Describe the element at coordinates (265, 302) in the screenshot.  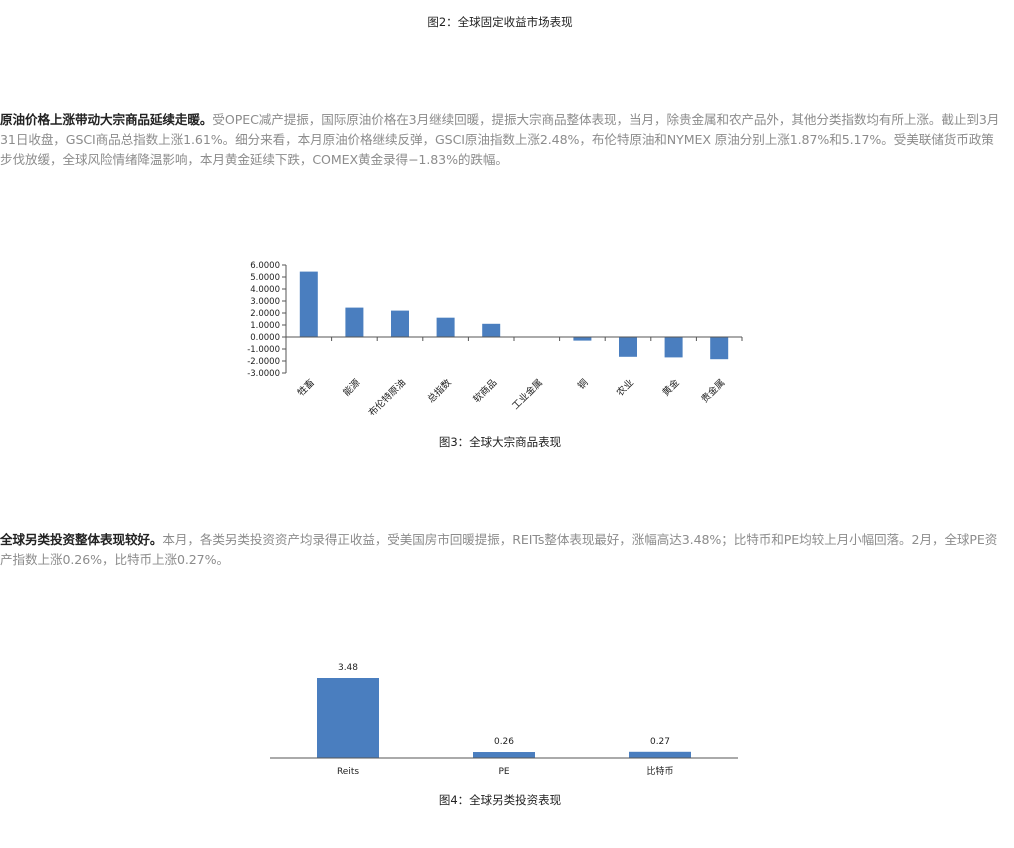
I see `y-tick-label: 3.0000` at that location.